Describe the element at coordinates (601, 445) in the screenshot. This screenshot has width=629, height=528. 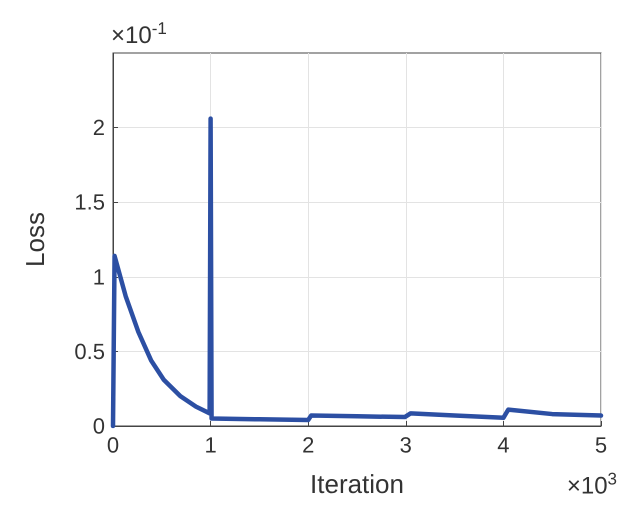
I see `x-tick-label: 5` at that location.